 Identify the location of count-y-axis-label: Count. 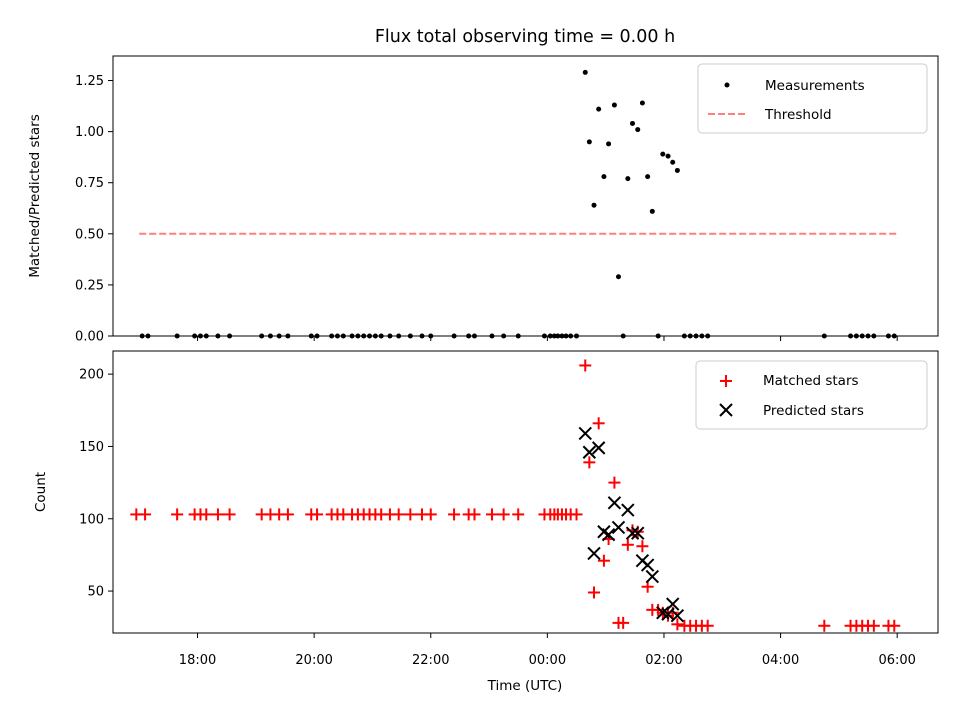
(41, 492).